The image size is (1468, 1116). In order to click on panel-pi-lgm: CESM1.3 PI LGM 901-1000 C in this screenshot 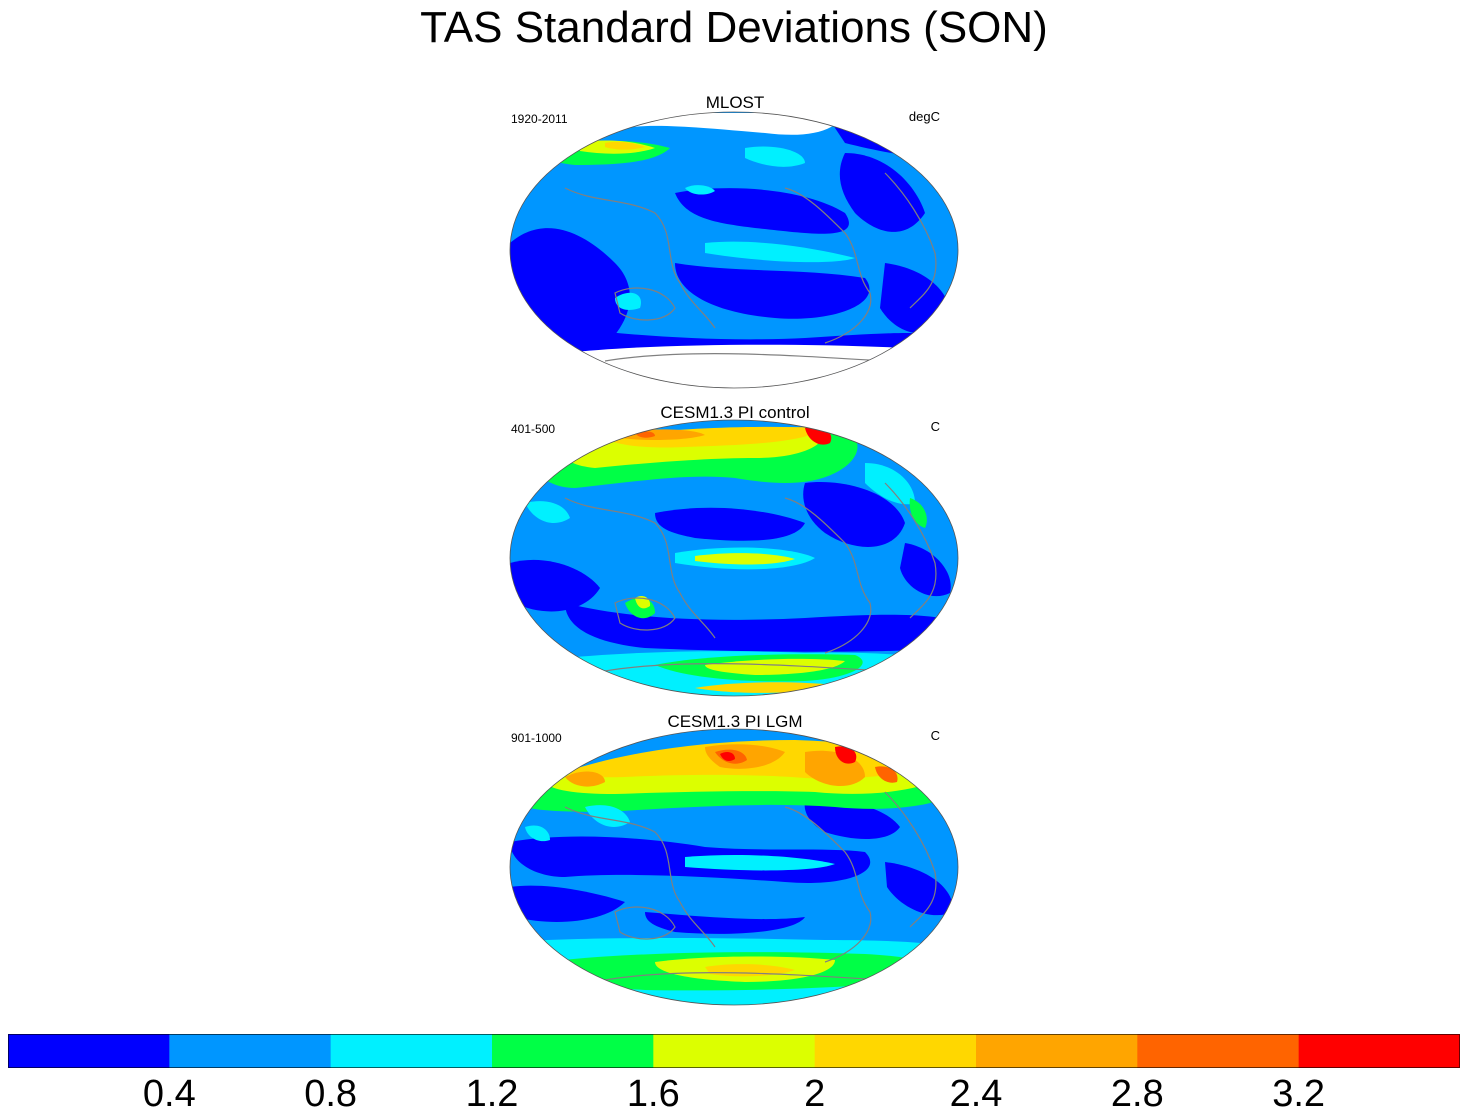, I will do `click(735, 862)`.